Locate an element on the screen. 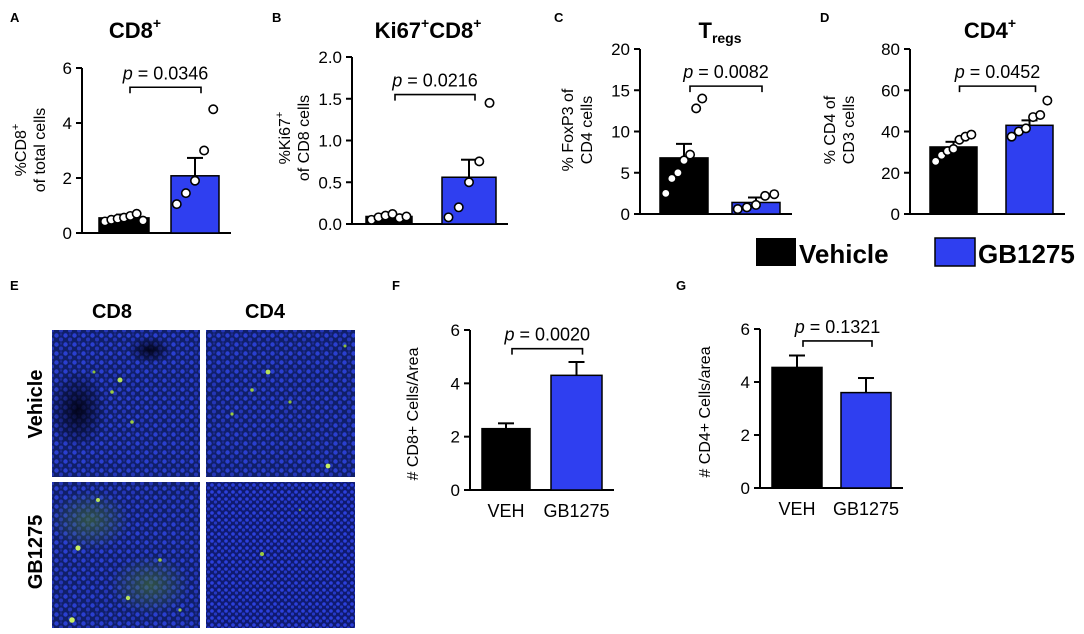  p-value-label: p = 0.0452 is located at coordinates (997, 72).